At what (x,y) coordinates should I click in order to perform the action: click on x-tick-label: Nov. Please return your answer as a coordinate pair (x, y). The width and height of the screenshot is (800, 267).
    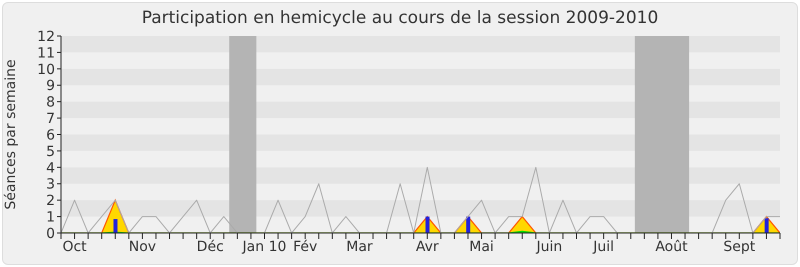
    Looking at the image, I should click on (142, 246).